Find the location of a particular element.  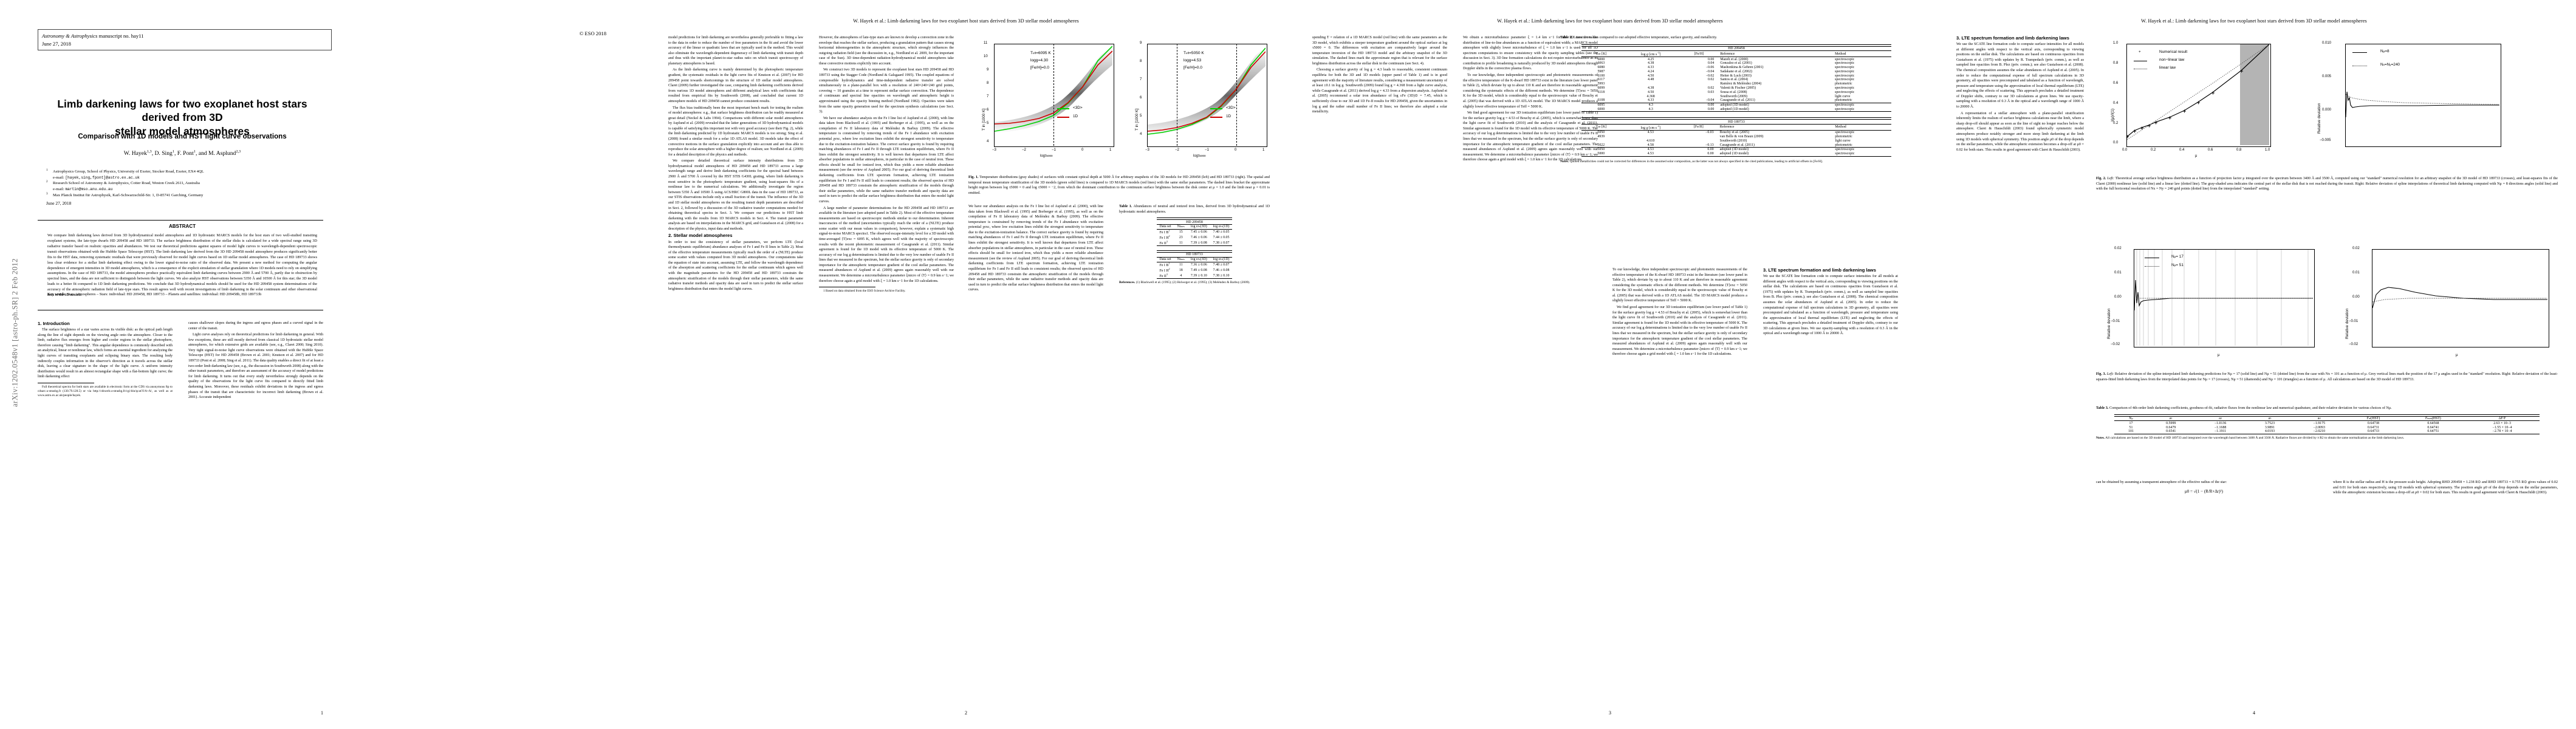

legend-label-nonlinear: non−linear law is located at coordinates (2172, 60).